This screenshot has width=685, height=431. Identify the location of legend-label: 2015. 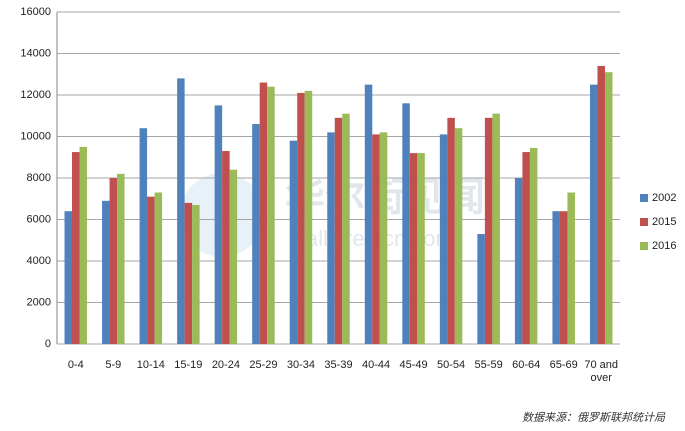
(664, 222).